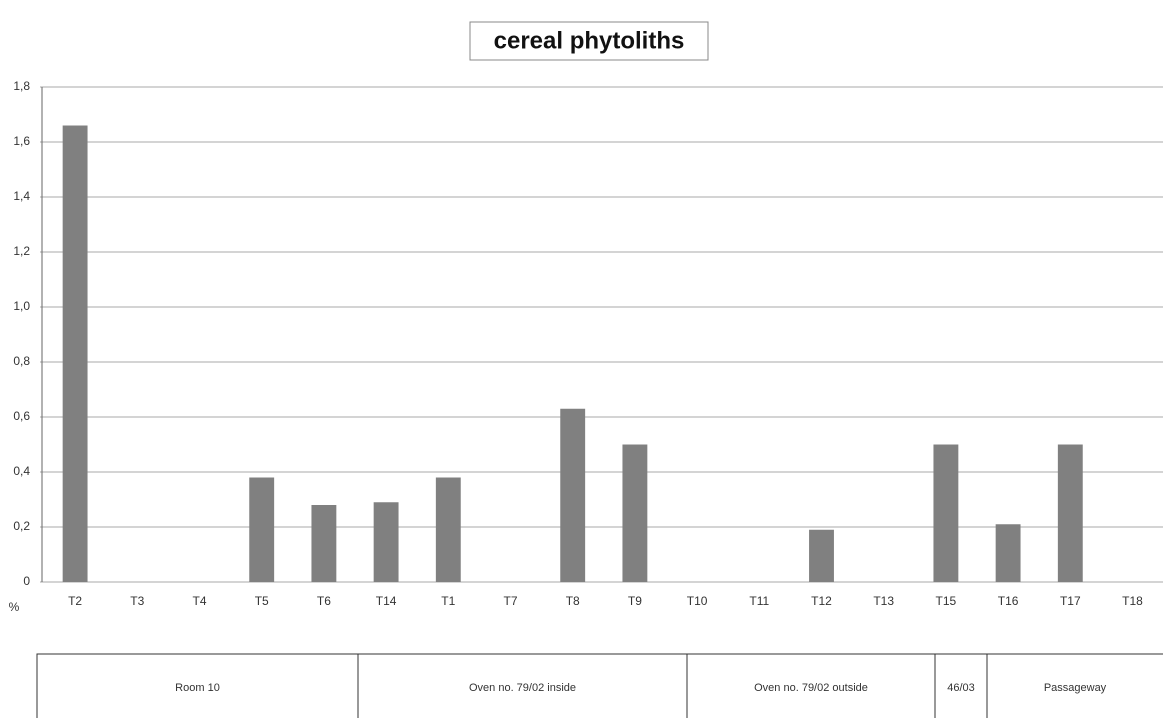  What do you see at coordinates (21, 526) in the screenshot?
I see `y-tick-label: 0,2` at bounding box center [21, 526].